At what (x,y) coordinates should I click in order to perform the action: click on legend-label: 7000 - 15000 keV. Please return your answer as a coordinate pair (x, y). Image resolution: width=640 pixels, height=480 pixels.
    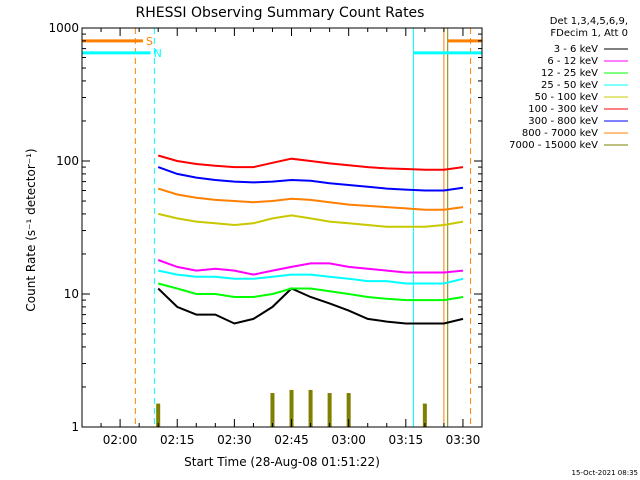
    Looking at the image, I should click on (553, 145).